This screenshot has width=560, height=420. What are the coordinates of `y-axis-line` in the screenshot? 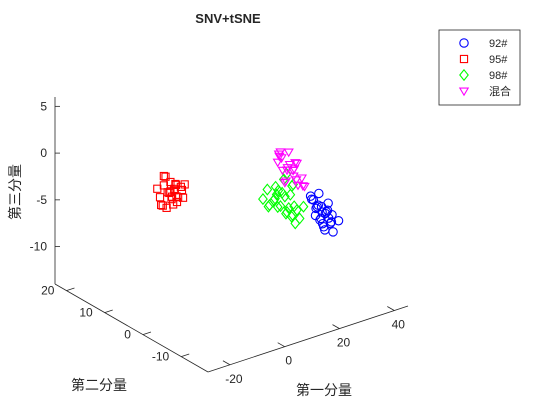 It's located at (131, 328).